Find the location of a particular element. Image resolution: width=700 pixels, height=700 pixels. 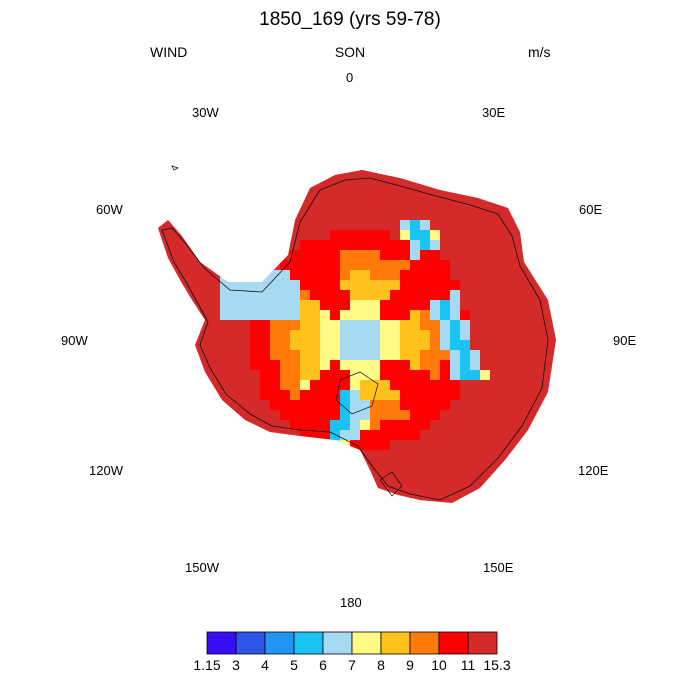

island-outline is located at coordinates (175, 168).